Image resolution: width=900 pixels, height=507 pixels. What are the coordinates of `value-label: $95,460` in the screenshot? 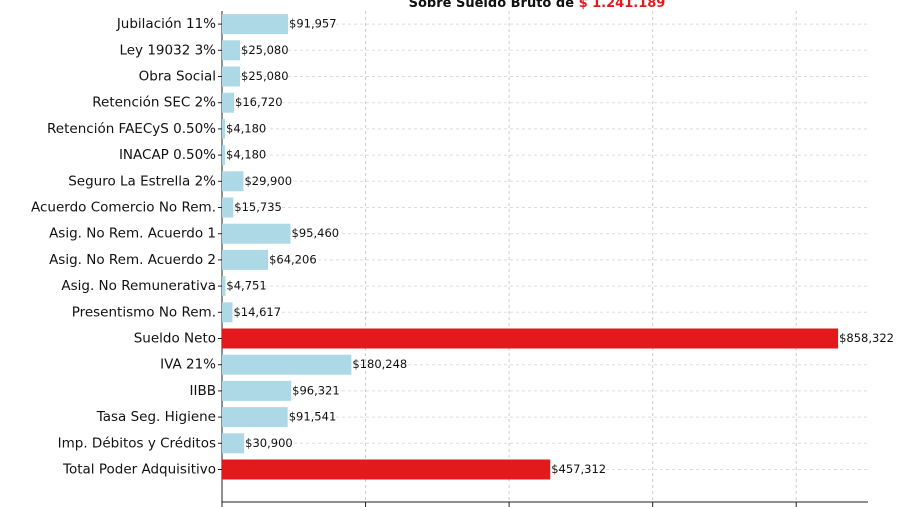 It's located at (316, 233).